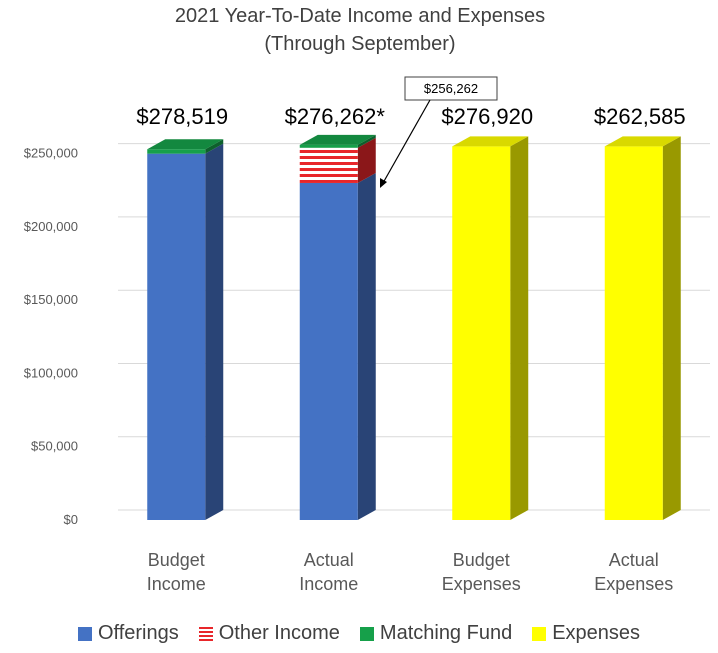 This screenshot has width=718, height=653. What do you see at coordinates (596, 633) in the screenshot?
I see `legend-label: Expenses` at bounding box center [596, 633].